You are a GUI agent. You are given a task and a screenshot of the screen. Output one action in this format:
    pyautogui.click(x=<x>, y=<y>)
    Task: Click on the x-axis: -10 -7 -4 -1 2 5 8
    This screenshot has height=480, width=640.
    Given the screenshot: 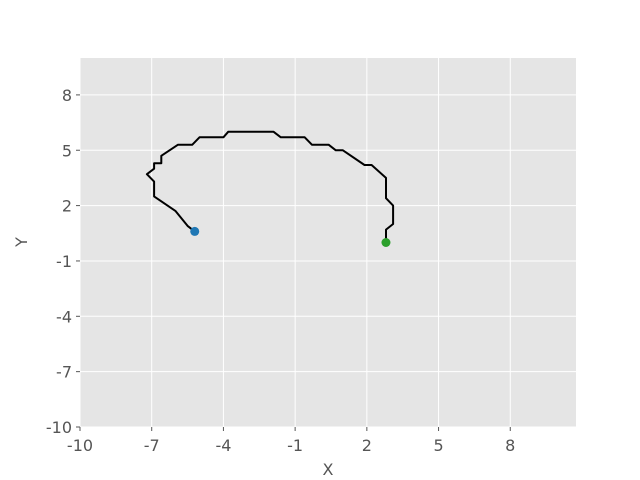 What is the action you would take?
    pyautogui.click(x=291, y=441)
    